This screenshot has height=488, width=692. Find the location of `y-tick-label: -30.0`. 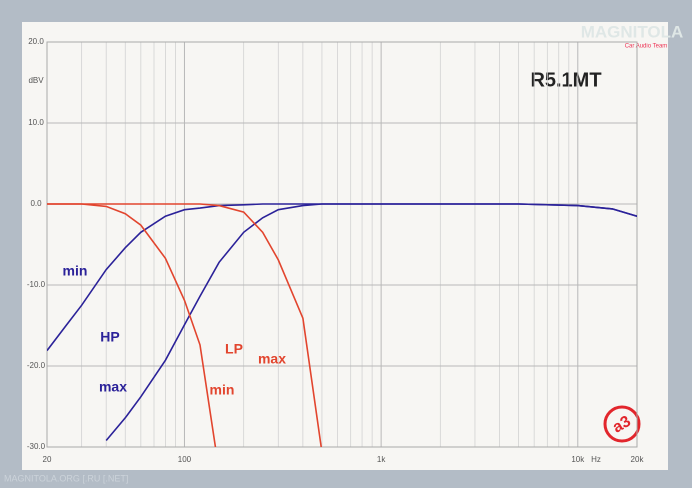

y-tick-label: -30.0 is located at coordinates (36, 446).